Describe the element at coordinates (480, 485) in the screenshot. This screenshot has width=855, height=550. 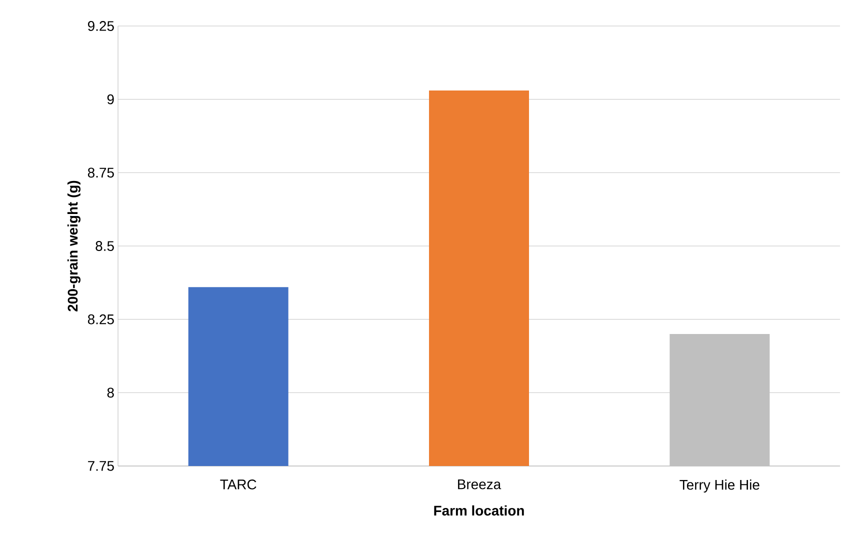
I see `x-tick-label: Breeza` at that location.